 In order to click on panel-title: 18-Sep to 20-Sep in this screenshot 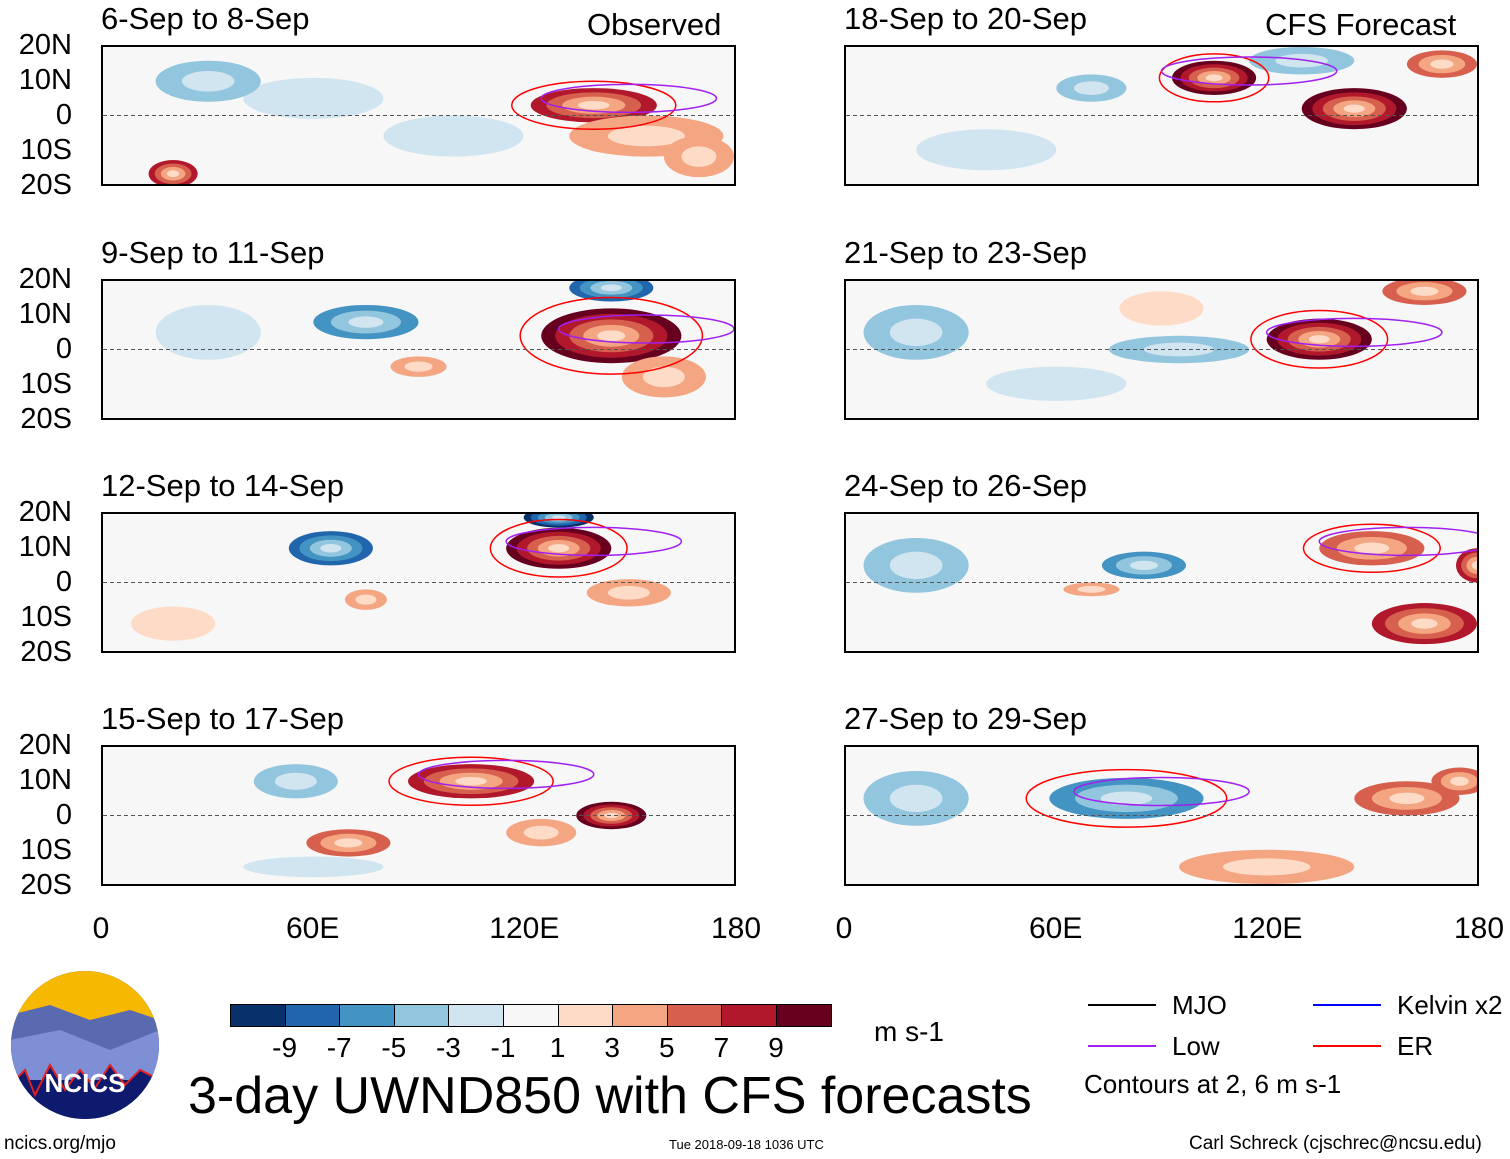, I will do `click(966, 18)`.